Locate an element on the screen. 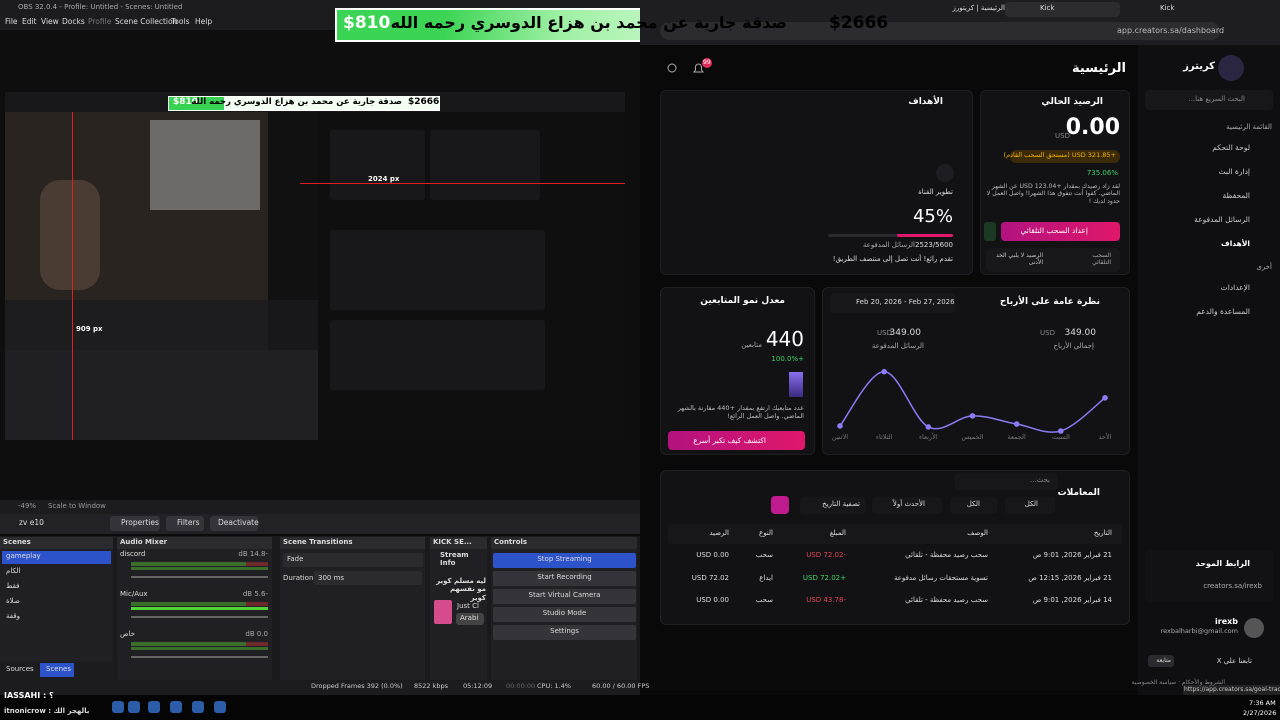 This screenshot has height=720, width=1280. tab-active is located at coordinates (1062, 9).